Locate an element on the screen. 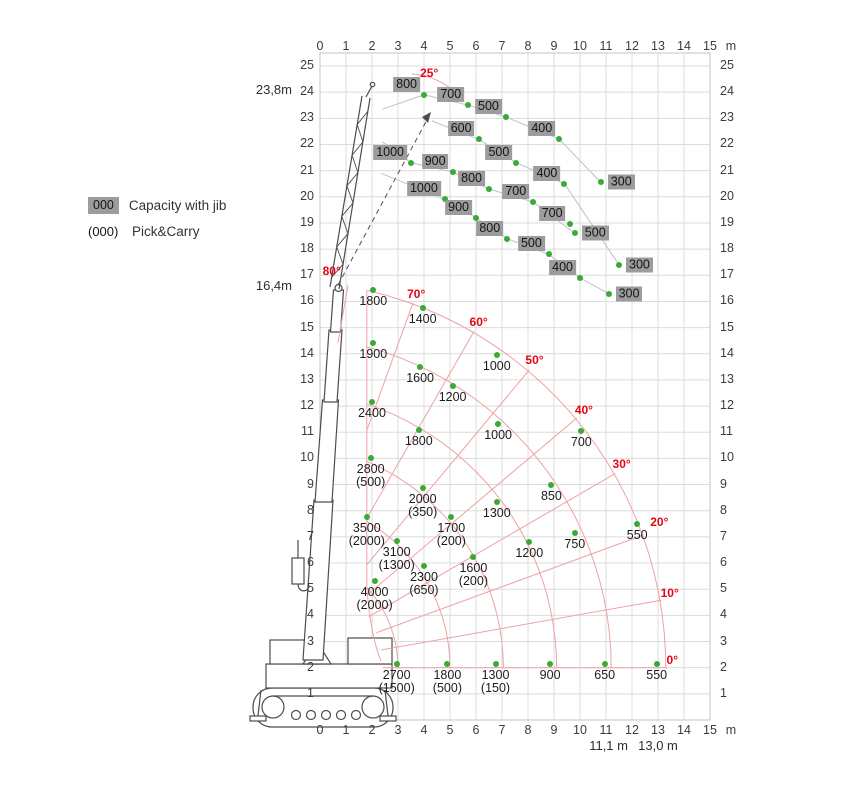  axis-tick-right: 14 is located at coordinates (727, 352).